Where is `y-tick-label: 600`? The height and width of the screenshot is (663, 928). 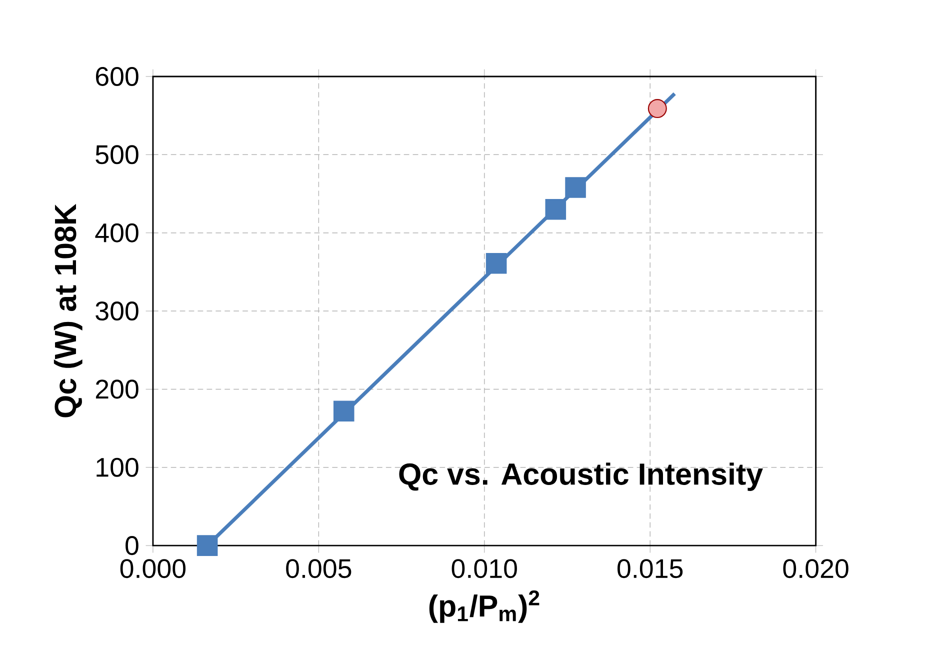 y-tick-label: 600 is located at coordinates (117, 76).